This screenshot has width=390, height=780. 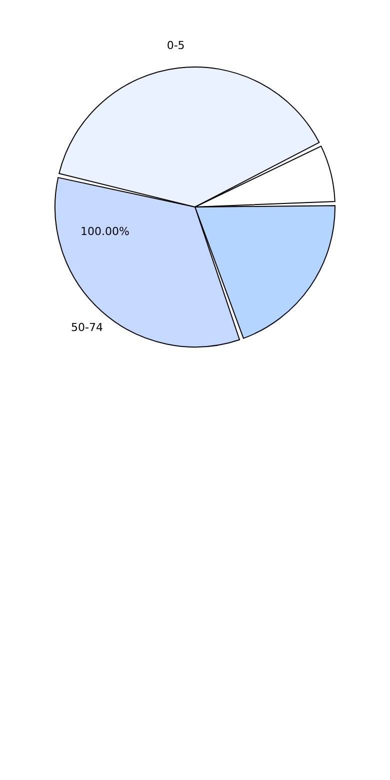 I want to click on slice-label: 50-74, so click(x=87, y=327).